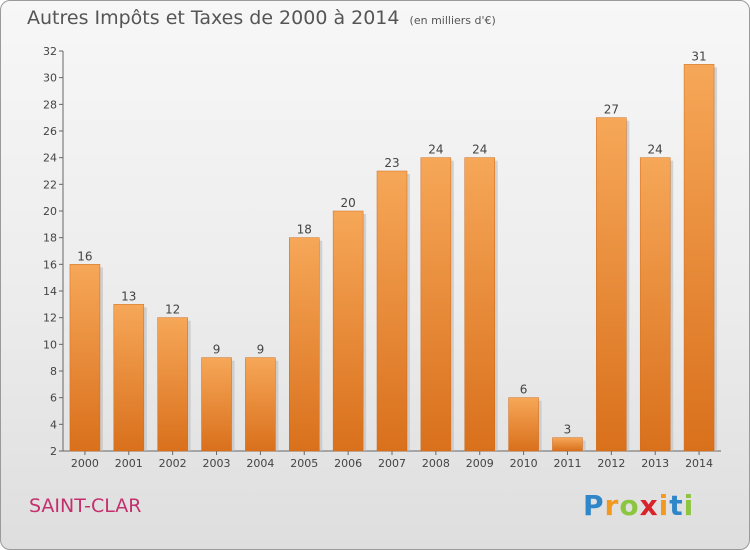 This screenshot has width=750, height=550. Describe the element at coordinates (629, 505) in the screenshot. I see `logo-letter: o` at that location.